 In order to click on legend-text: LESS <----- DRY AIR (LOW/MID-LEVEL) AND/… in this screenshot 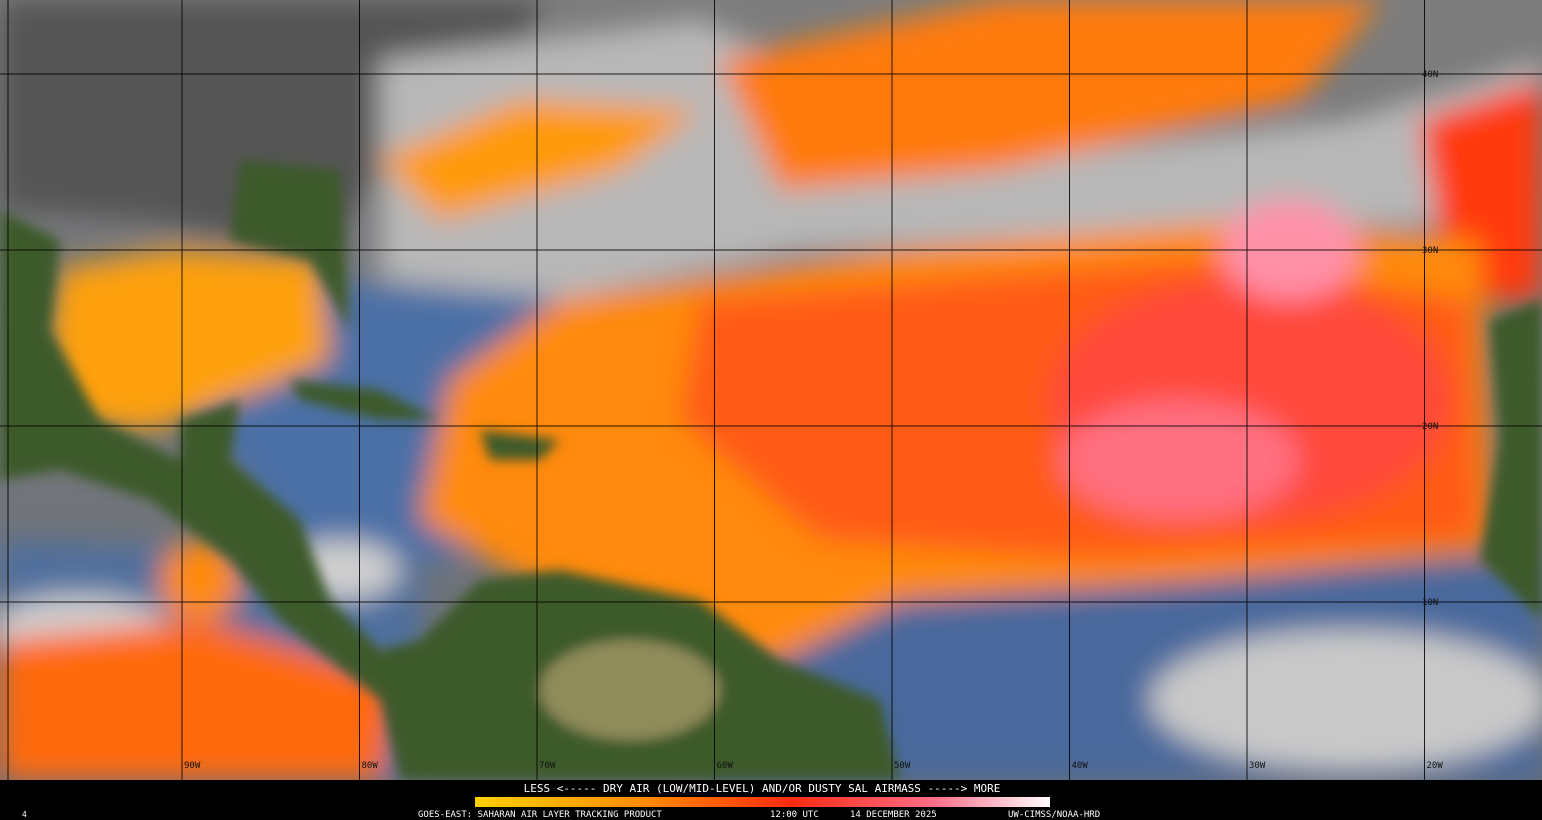, I will do `click(762, 788)`.